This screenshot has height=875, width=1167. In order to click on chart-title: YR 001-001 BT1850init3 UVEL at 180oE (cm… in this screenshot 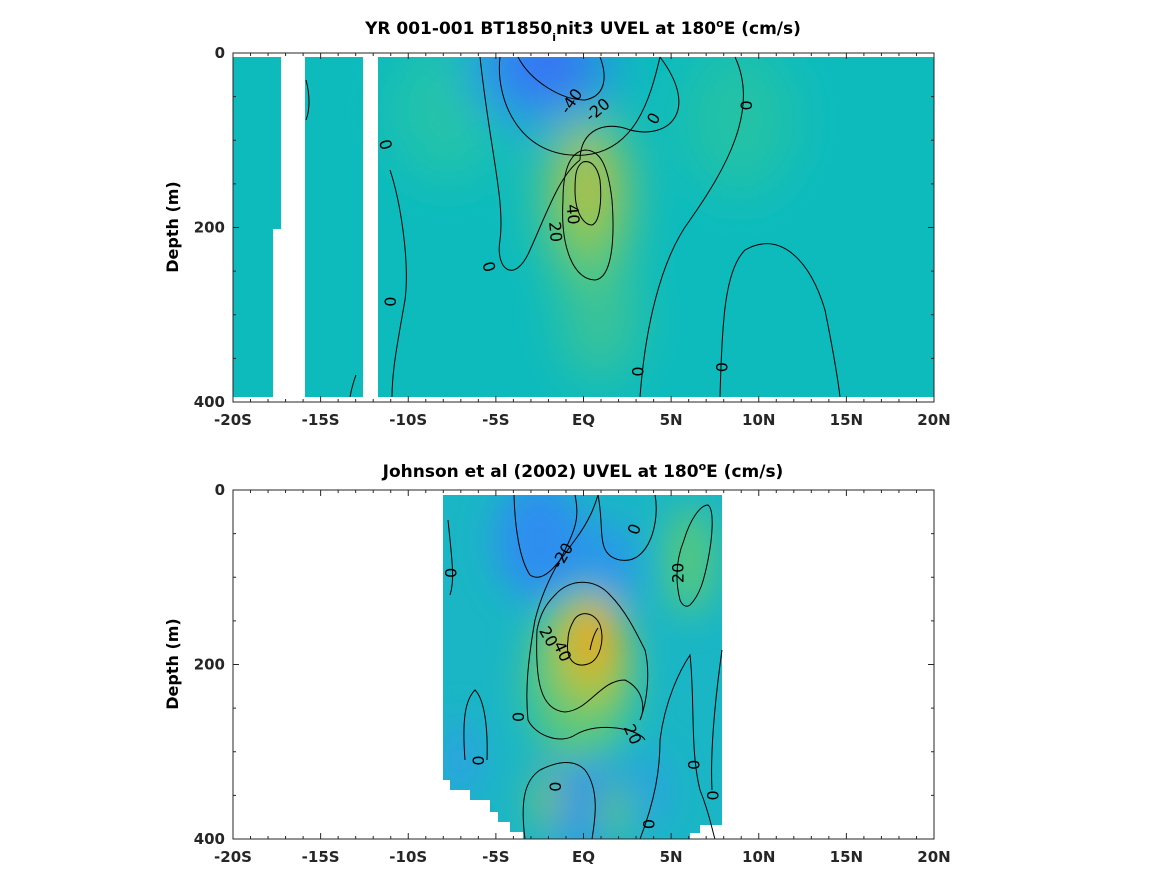, I will do `click(582, 30)`.